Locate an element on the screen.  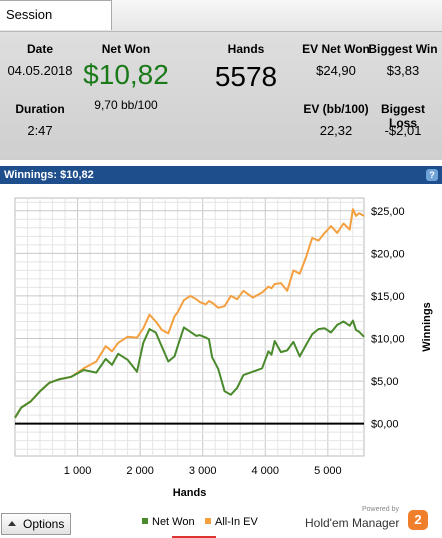
ev-net-won-value: $24,90 is located at coordinates (336, 70).